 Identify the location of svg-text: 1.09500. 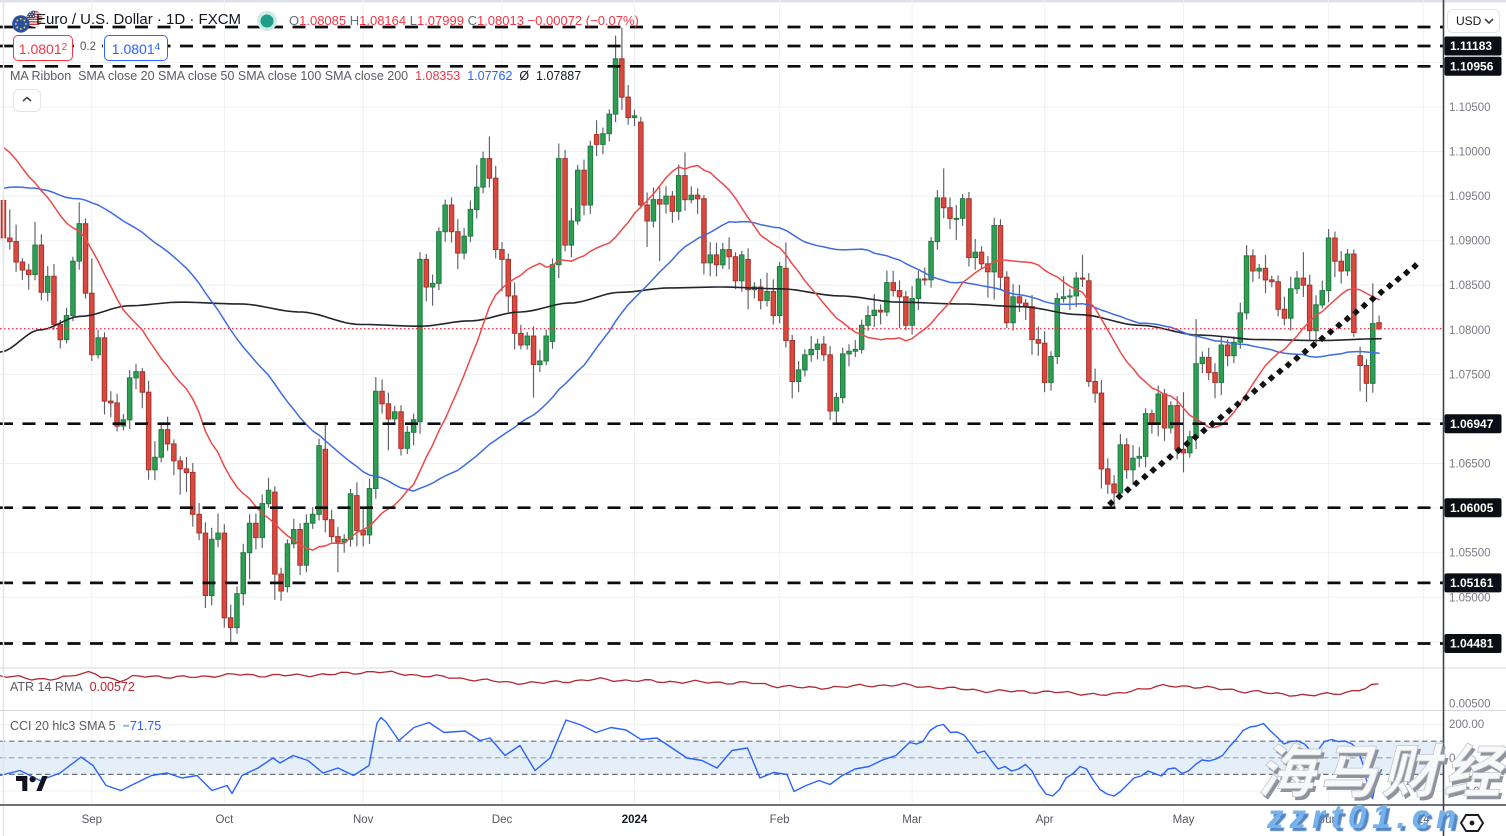
(1470, 197).